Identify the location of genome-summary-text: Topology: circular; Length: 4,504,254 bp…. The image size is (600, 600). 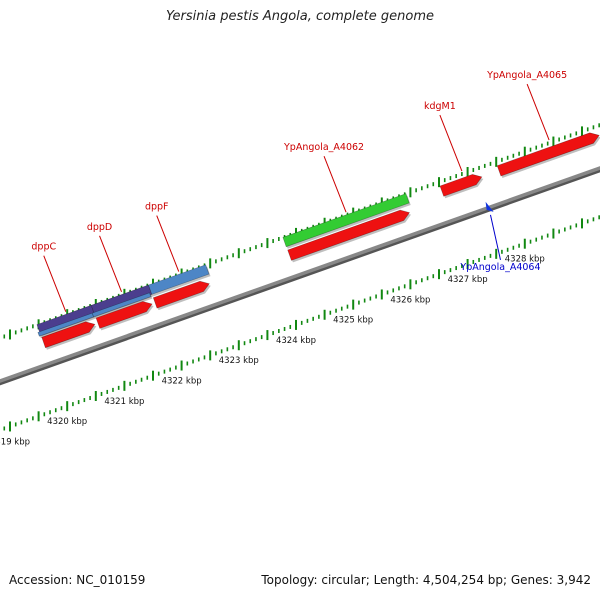
(426, 580).